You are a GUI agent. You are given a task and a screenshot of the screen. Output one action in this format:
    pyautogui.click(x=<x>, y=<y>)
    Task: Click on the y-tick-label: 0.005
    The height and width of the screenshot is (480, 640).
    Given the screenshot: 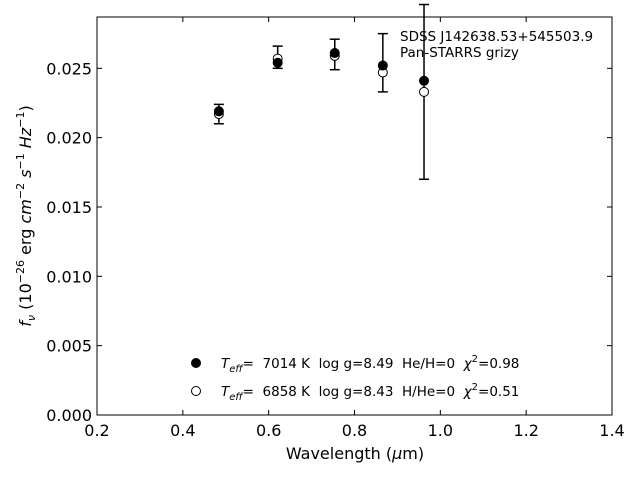 What is the action you would take?
    pyautogui.click(x=69, y=346)
    